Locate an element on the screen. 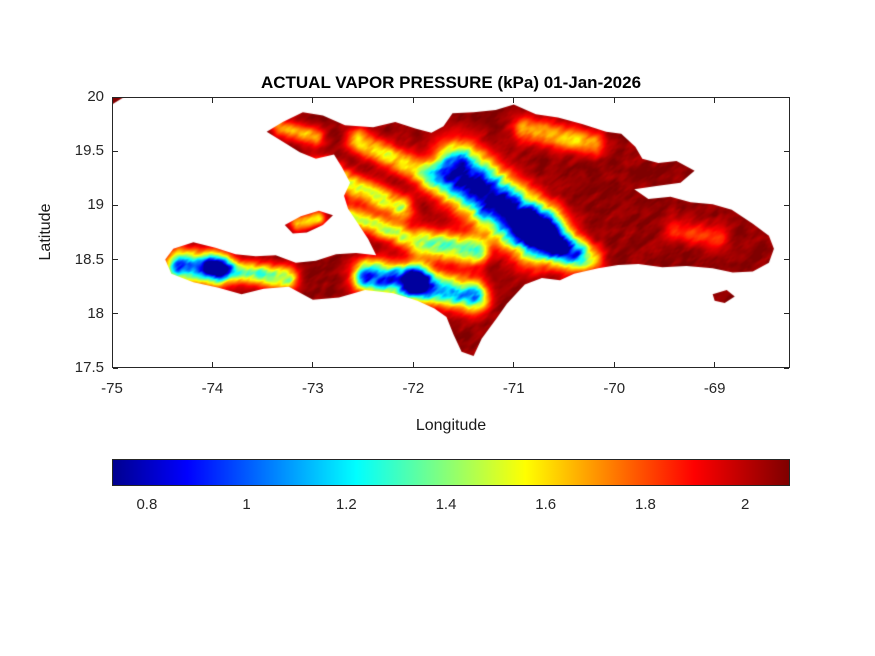 This screenshot has width=875, height=656. y-tick-label: 19 is located at coordinates (95, 205).